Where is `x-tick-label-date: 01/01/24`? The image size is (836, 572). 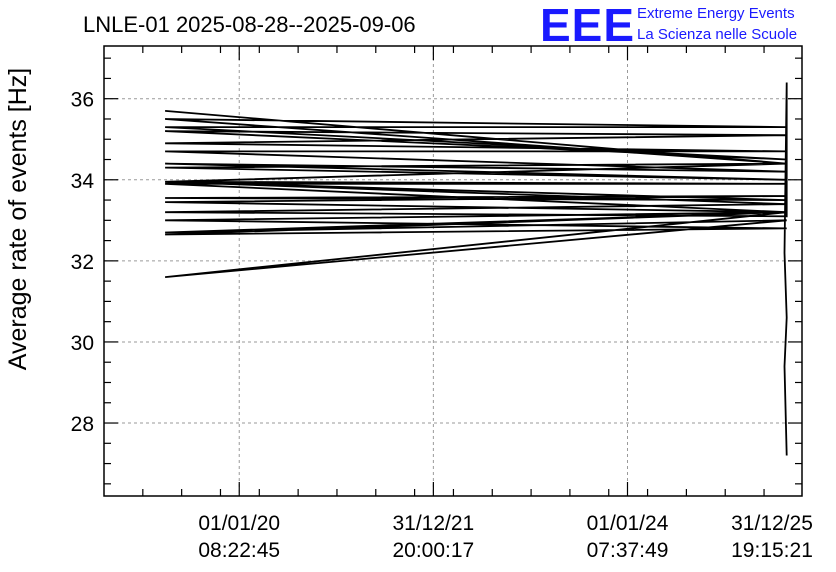
x-tick-label-date: 01/01/24 is located at coordinates (628, 523).